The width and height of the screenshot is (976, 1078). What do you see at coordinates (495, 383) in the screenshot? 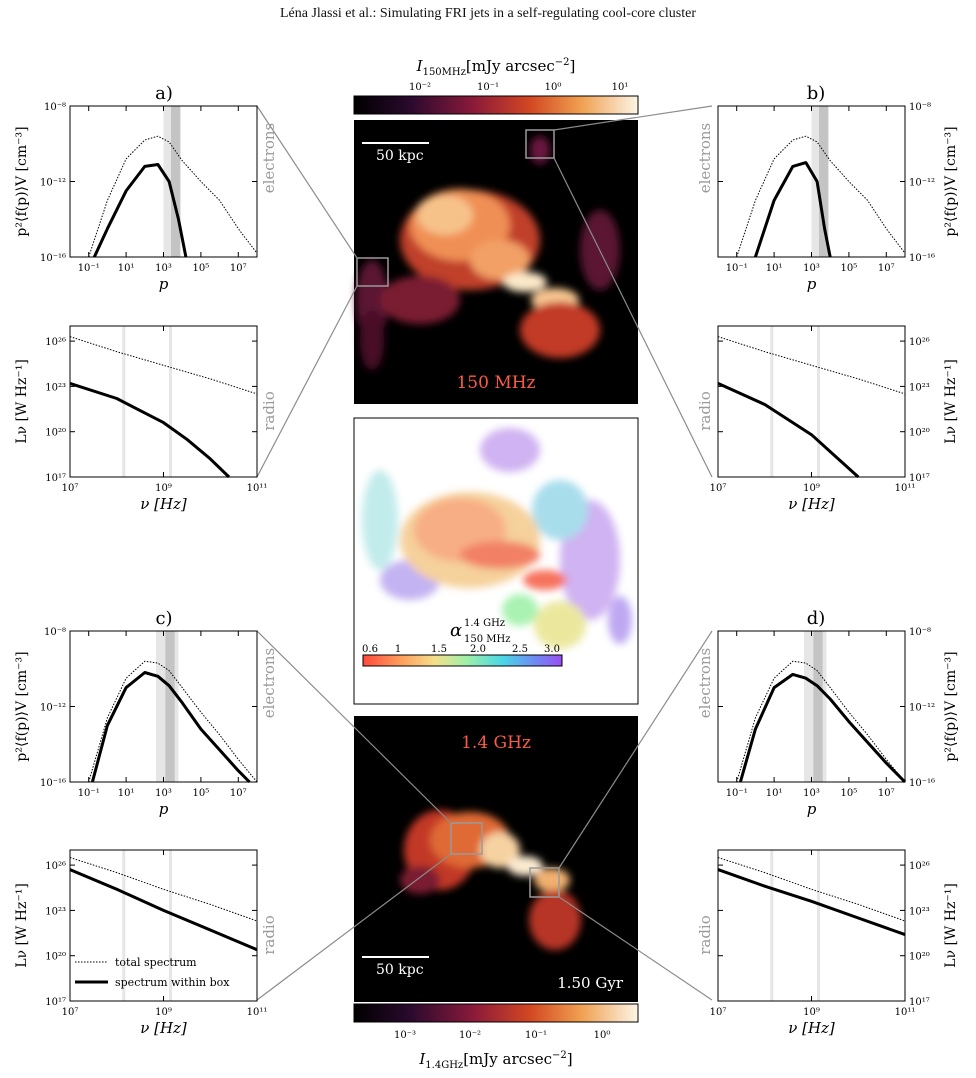
I see `freq-label-top: 150 MHz` at bounding box center [495, 383].